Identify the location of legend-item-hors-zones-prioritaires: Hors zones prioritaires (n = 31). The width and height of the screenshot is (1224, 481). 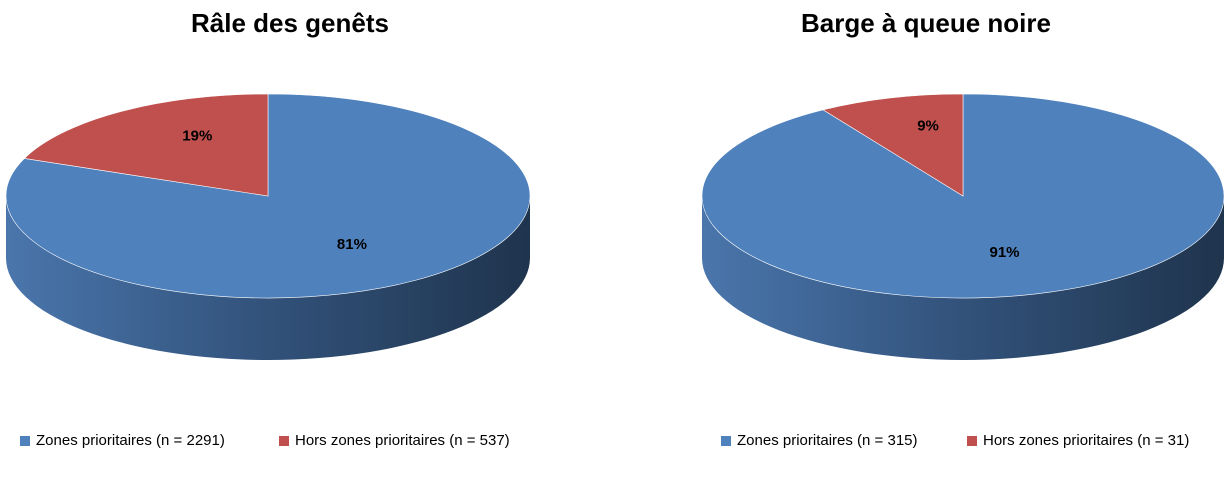
(1078, 440).